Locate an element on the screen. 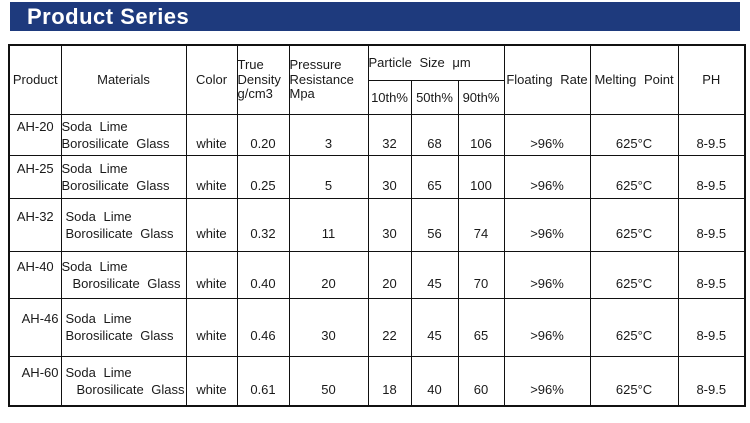 The width and height of the screenshot is (750, 423). cell-particle-10th: 22 is located at coordinates (389, 327).